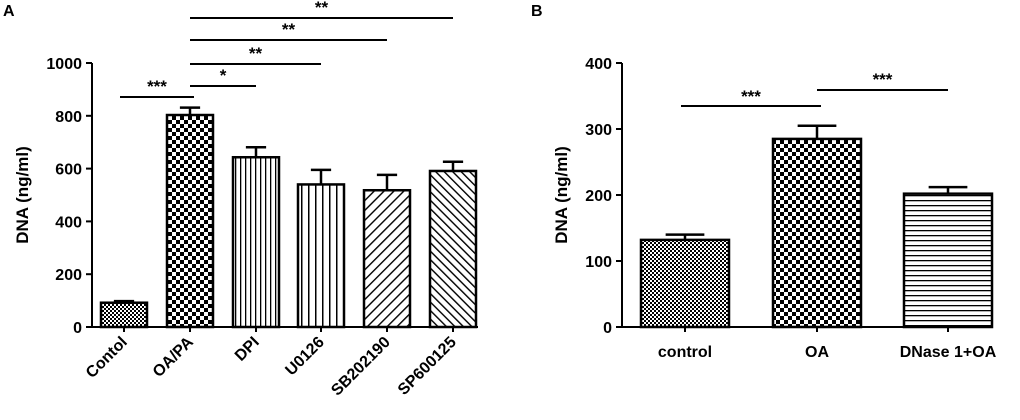 This screenshot has width=1020, height=420. I want to click on panel-a-letter: A, so click(9, 11).